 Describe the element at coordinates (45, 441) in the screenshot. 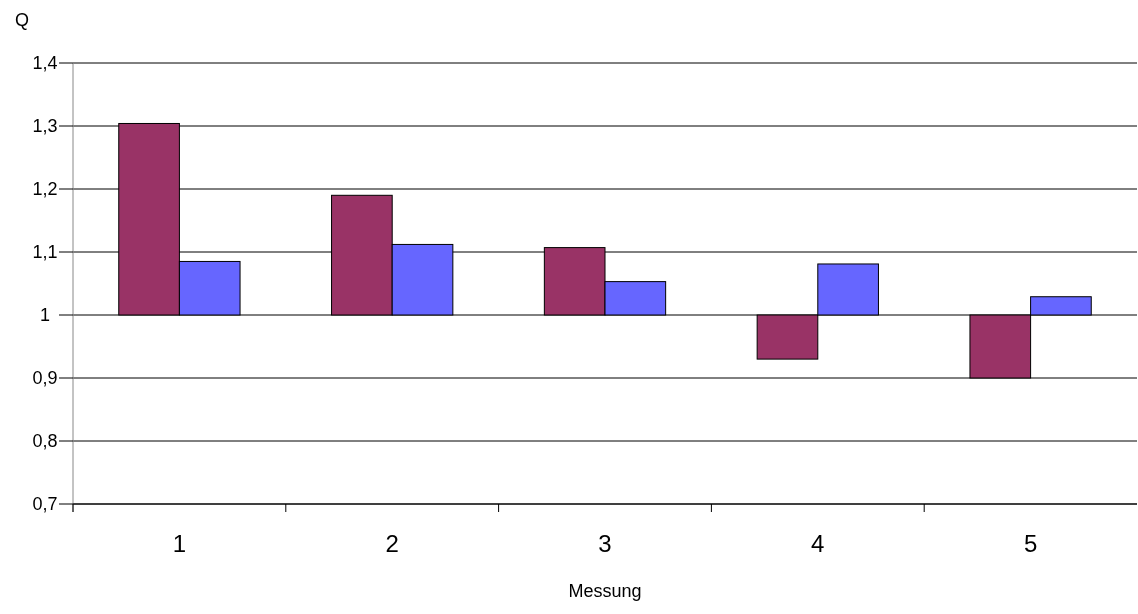

I see `y-tick-label: 0,8` at that location.